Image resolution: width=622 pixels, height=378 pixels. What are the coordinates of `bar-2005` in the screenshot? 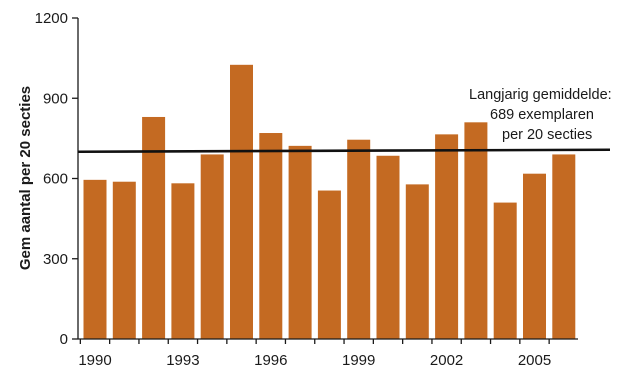 It's located at (534, 256).